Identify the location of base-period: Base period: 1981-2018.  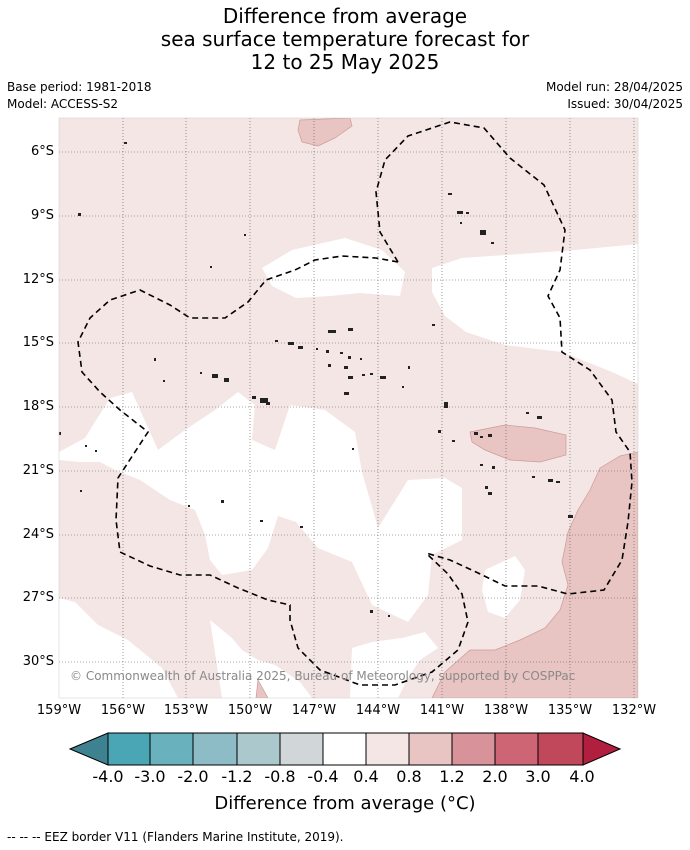
(79, 87).